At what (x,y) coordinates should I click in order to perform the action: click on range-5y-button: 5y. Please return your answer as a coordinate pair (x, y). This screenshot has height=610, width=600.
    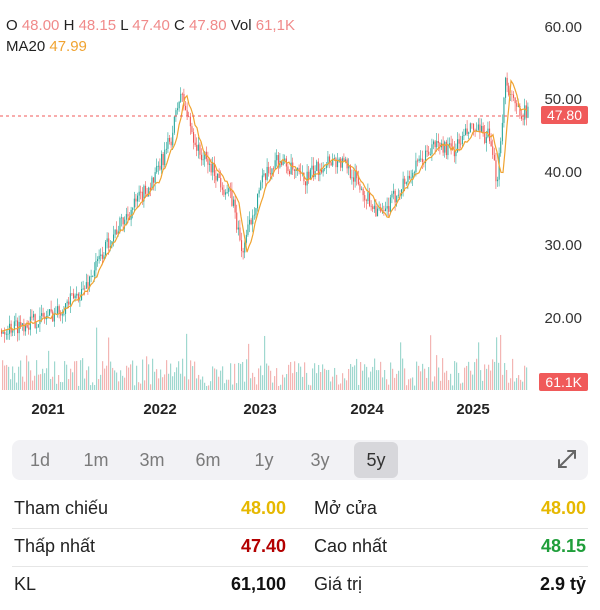
    Looking at the image, I should click on (376, 460).